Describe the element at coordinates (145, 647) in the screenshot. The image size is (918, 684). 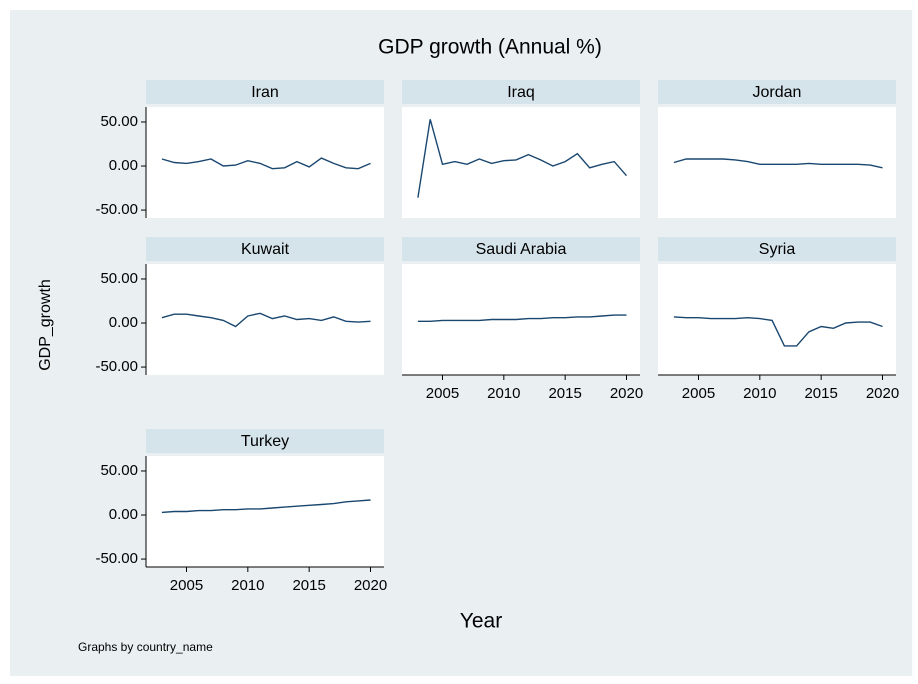
I see `note: Graphs by country_name` at that location.